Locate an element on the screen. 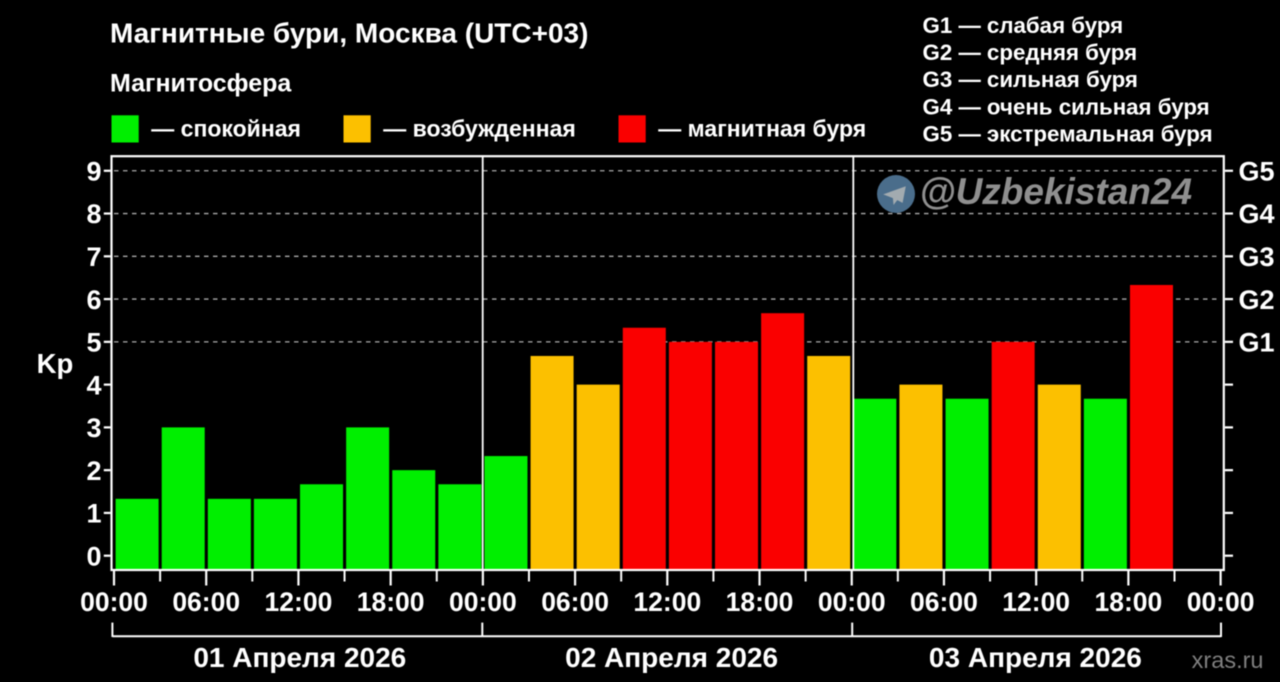 The width and height of the screenshot is (1280, 682). svg-text: G5 is located at coordinates (1257, 171).